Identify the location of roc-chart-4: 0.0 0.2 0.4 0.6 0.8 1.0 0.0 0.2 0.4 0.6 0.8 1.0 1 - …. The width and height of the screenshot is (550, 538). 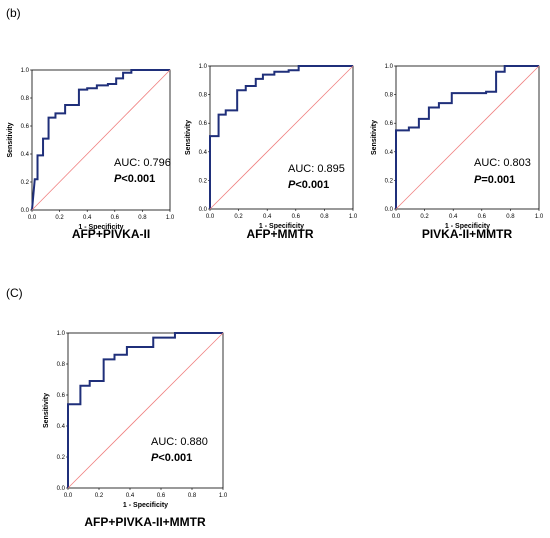
(135, 420).